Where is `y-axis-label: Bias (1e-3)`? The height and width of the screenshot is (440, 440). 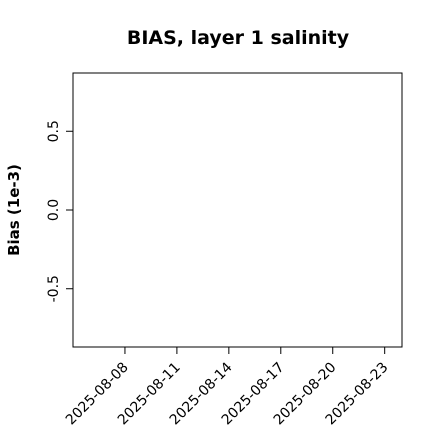
y-axis-label: Bias (1e-3) is located at coordinates (14, 210).